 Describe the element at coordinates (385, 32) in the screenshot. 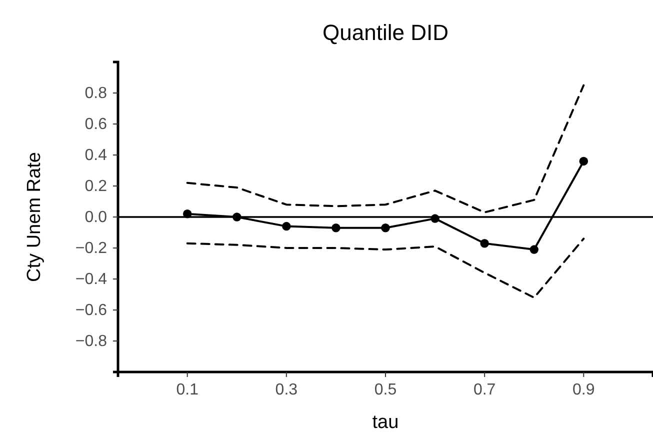

I see `chart-title: Quantile DID` at that location.